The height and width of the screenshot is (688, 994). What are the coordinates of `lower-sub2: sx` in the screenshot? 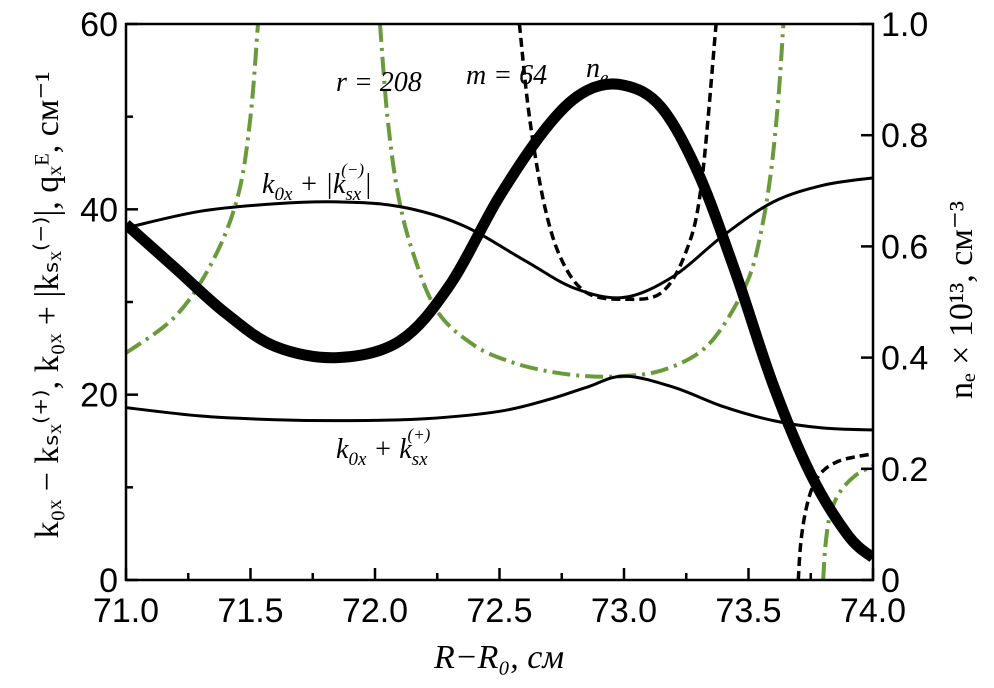 It's located at (420, 459).